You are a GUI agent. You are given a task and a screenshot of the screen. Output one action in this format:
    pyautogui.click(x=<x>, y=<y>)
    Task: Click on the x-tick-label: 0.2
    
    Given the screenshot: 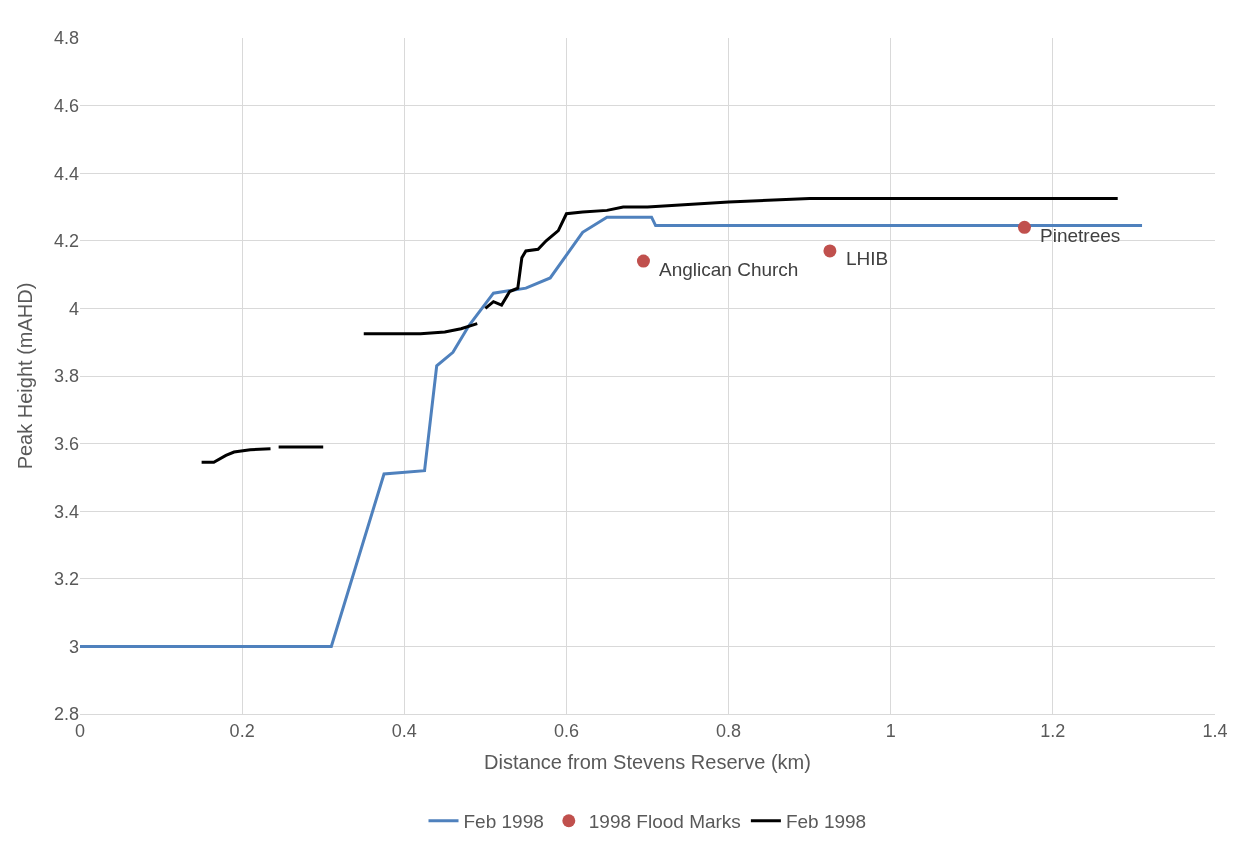 What is the action you would take?
    pyautogui.click(x=242, y=730)
    